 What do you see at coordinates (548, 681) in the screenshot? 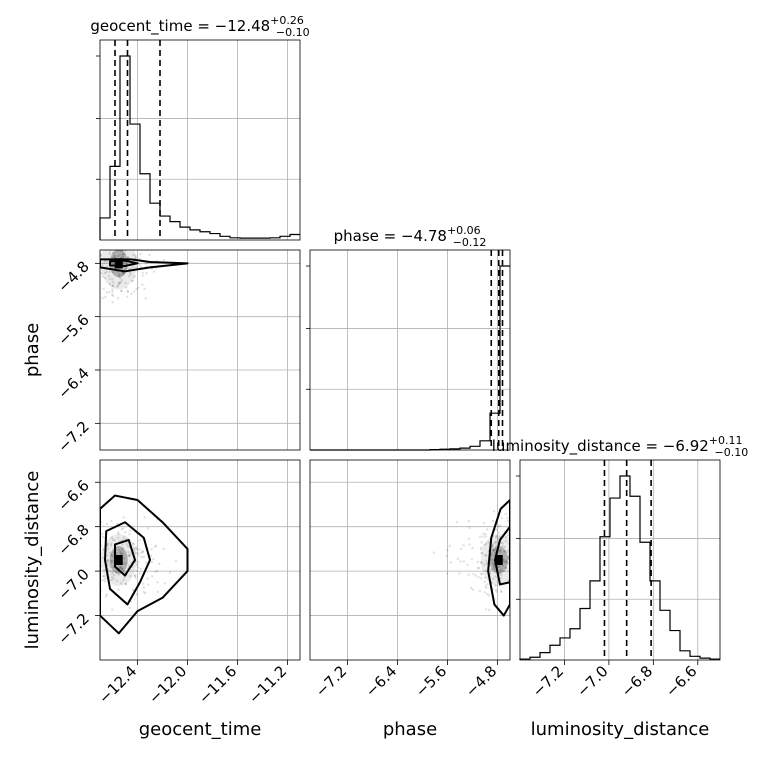
I see `x-tick-label-luminosity_distance: −7.2` at bounding box center [548, 681].